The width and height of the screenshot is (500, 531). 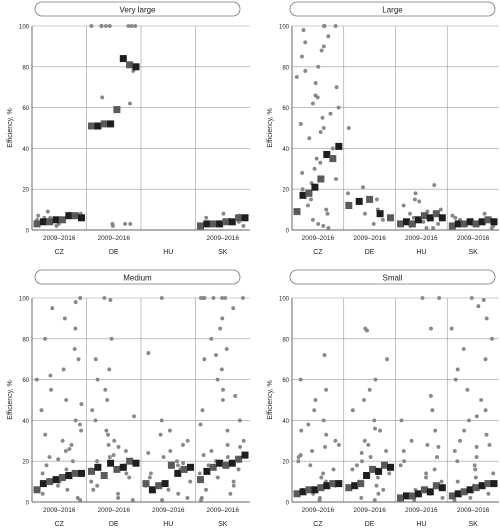 I want to click on panel-title: Small, so click(x=392, y=278).